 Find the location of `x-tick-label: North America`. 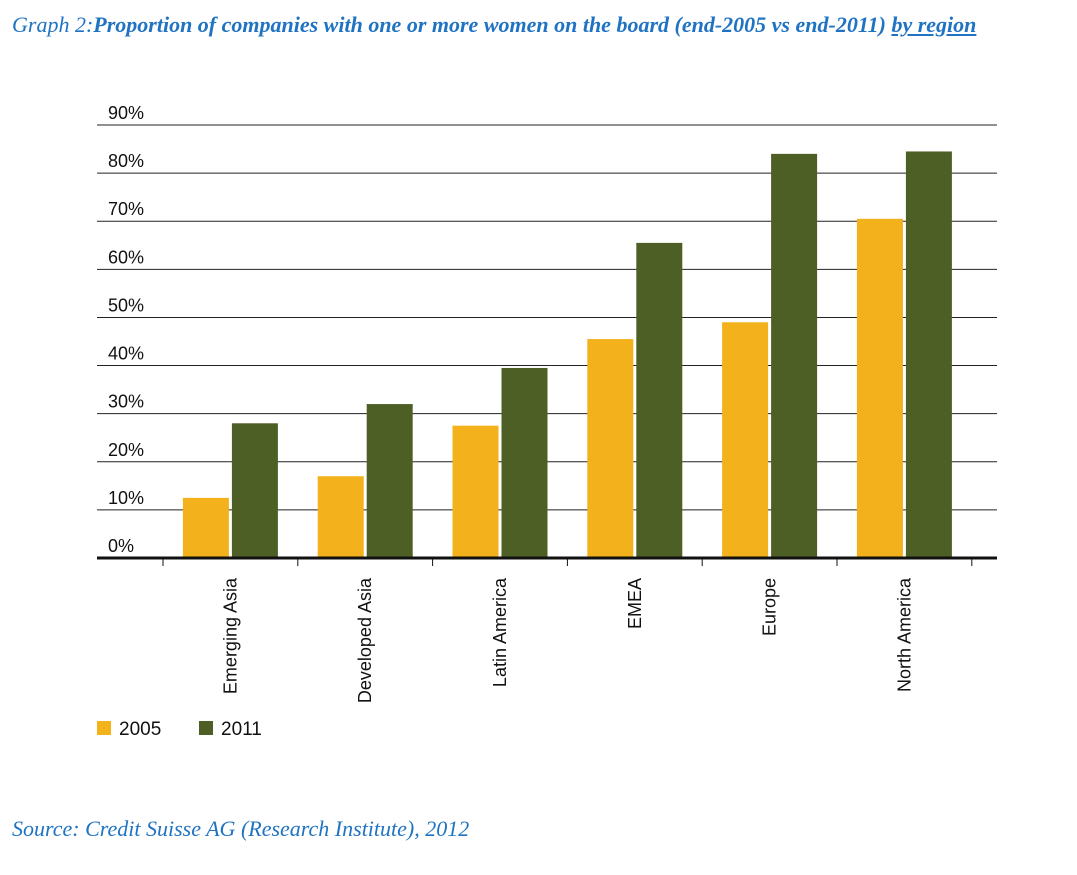

x-tick-label: North America is located at coordinates (904, 634).